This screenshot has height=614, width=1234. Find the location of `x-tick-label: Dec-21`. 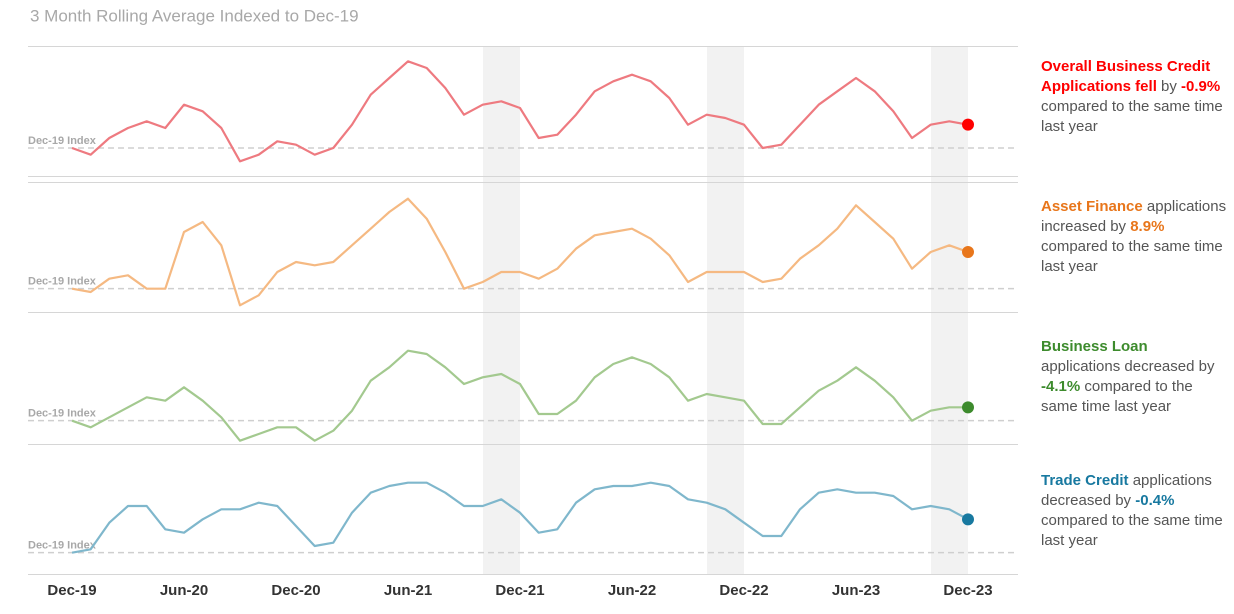

x-tick-label: Dec-21 is located at coordinates (519, 590).